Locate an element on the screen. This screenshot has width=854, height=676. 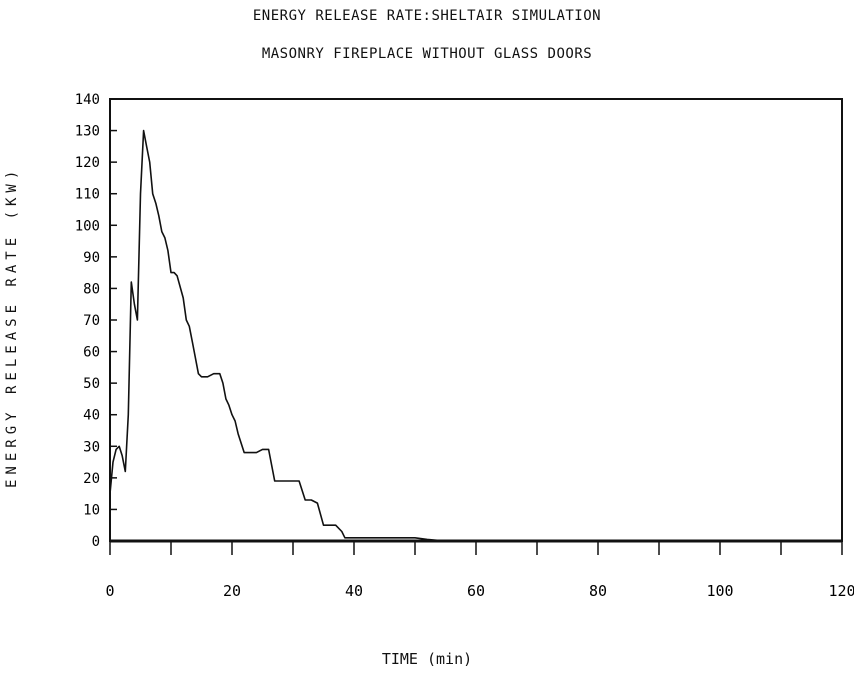
y-tick-label: 40 is located at coordinates (91, 416).